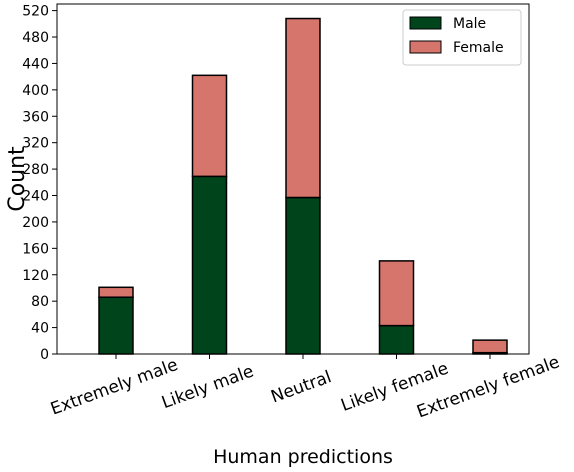 The width and height of the screenshot is (574, 472). I want to click on y-tick-label: 320, so click(35, 144).